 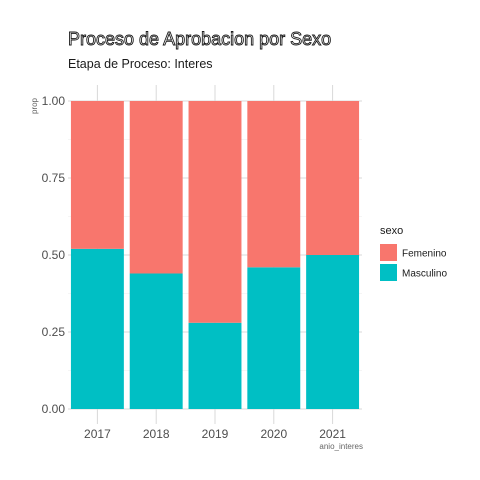 I want to click on x-axis-title: anio_interes, so click(x=341, y=446).